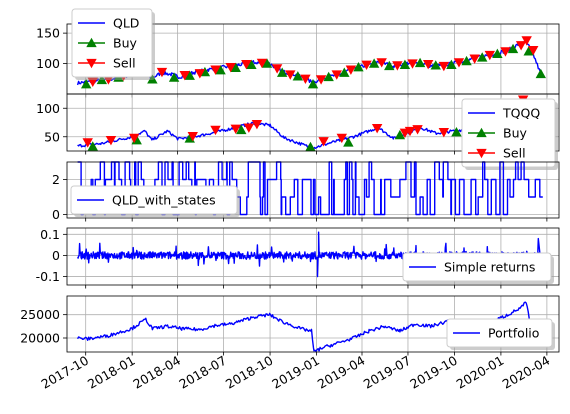 The image size is (570, 414). What do you see at coordinates (156, 372) in the screenshot?
I see `xtick-label-2: 2018-04` at bounding box center [156, 372].